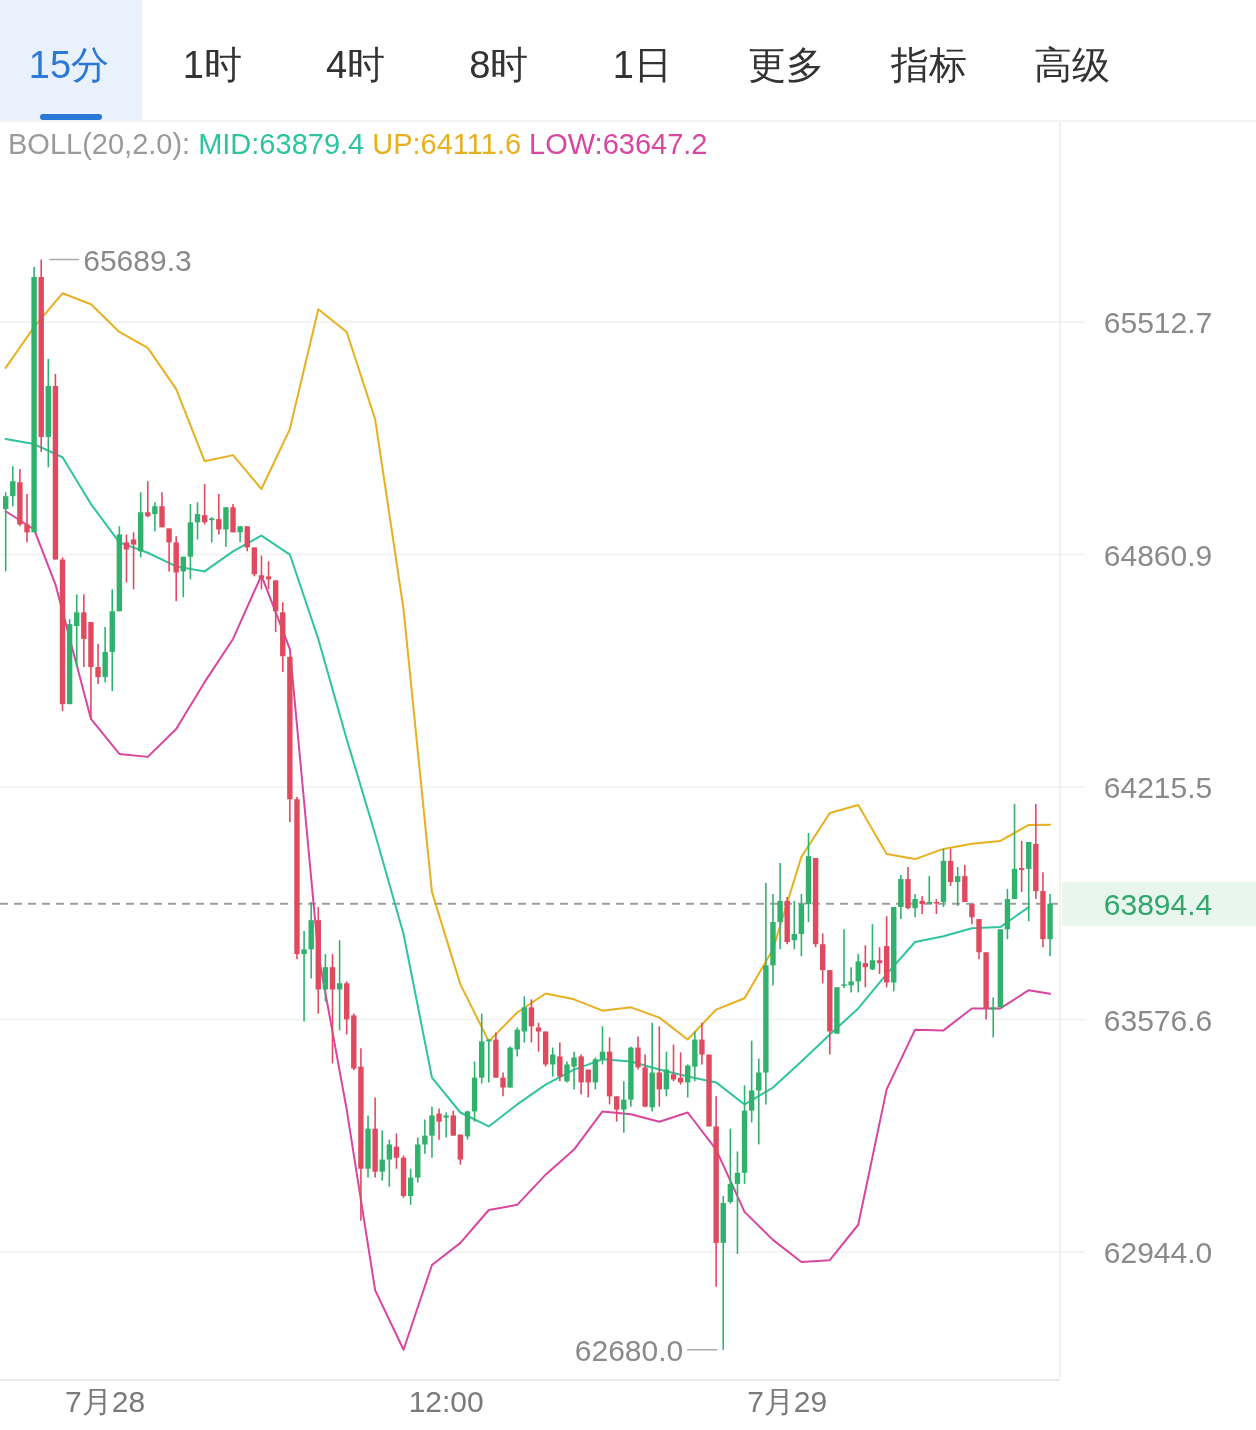 The width and height of the screenshot is (1256, 1430). Describe the element at coordinates (618, 144) in the screenshot. I see `text: LOW:63647.2` at that location.